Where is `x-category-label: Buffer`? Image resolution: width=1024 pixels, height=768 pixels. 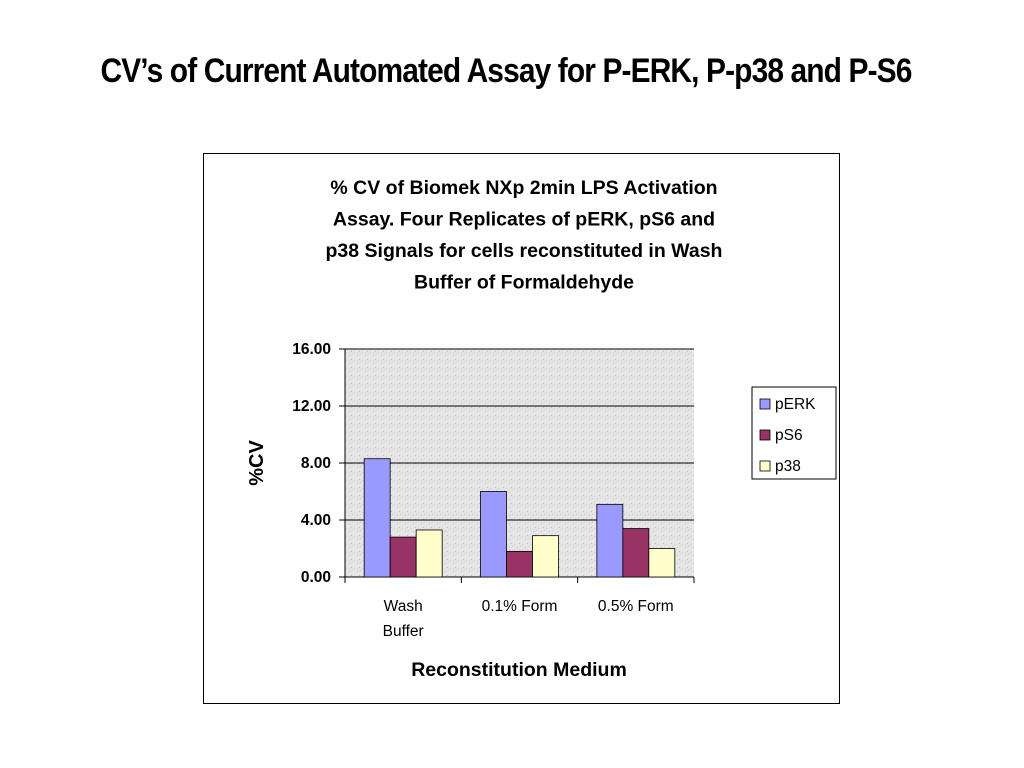 x-category-label: Buffer is located at coordinates (403, 631).